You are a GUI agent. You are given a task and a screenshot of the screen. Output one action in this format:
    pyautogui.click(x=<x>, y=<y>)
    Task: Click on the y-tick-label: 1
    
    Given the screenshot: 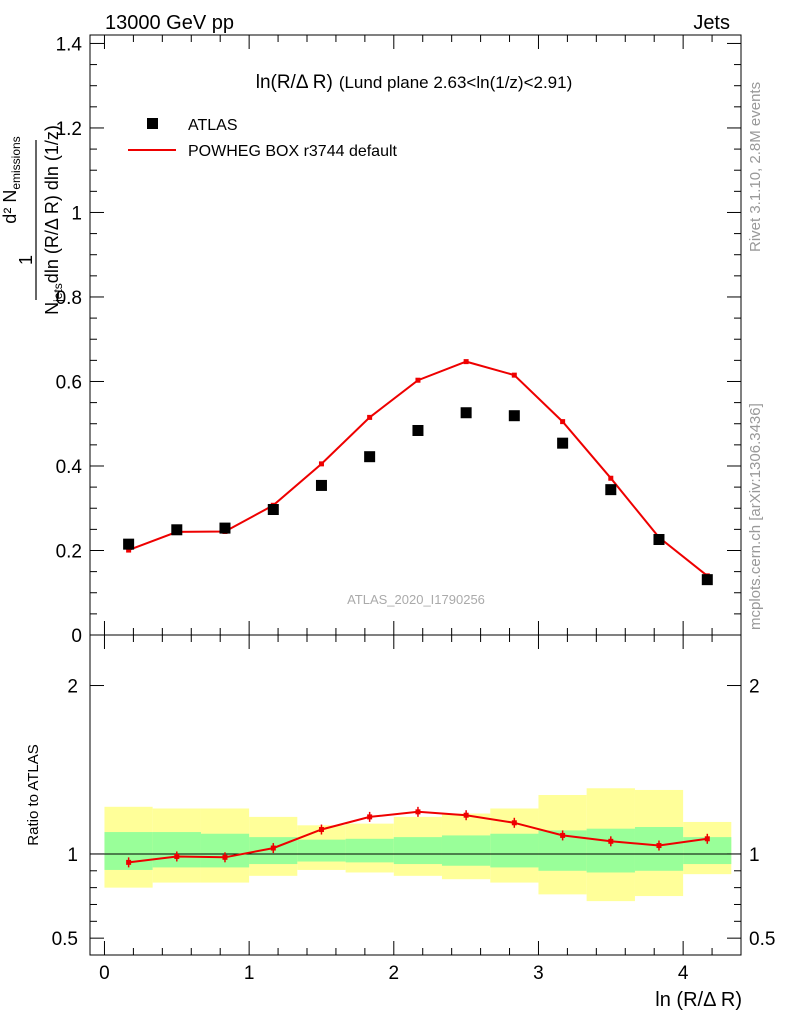 What is the action you would take?
    pyautogui.click(x=76, y=213)
    